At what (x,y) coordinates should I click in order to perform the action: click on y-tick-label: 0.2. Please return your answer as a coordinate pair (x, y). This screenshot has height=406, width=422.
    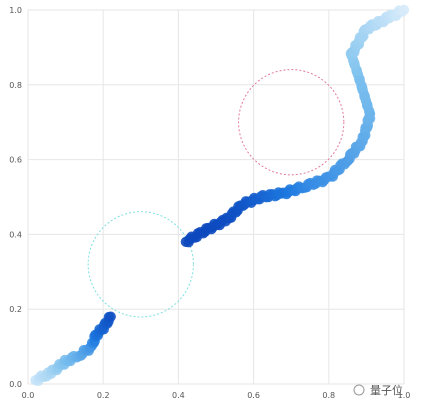
    Looking at the image, I should click on (15, 309).